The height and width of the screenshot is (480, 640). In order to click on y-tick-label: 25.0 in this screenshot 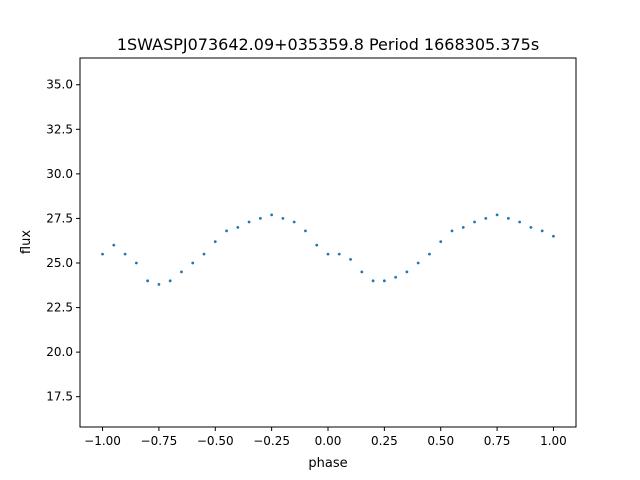, I will do `click(59, 263)`.